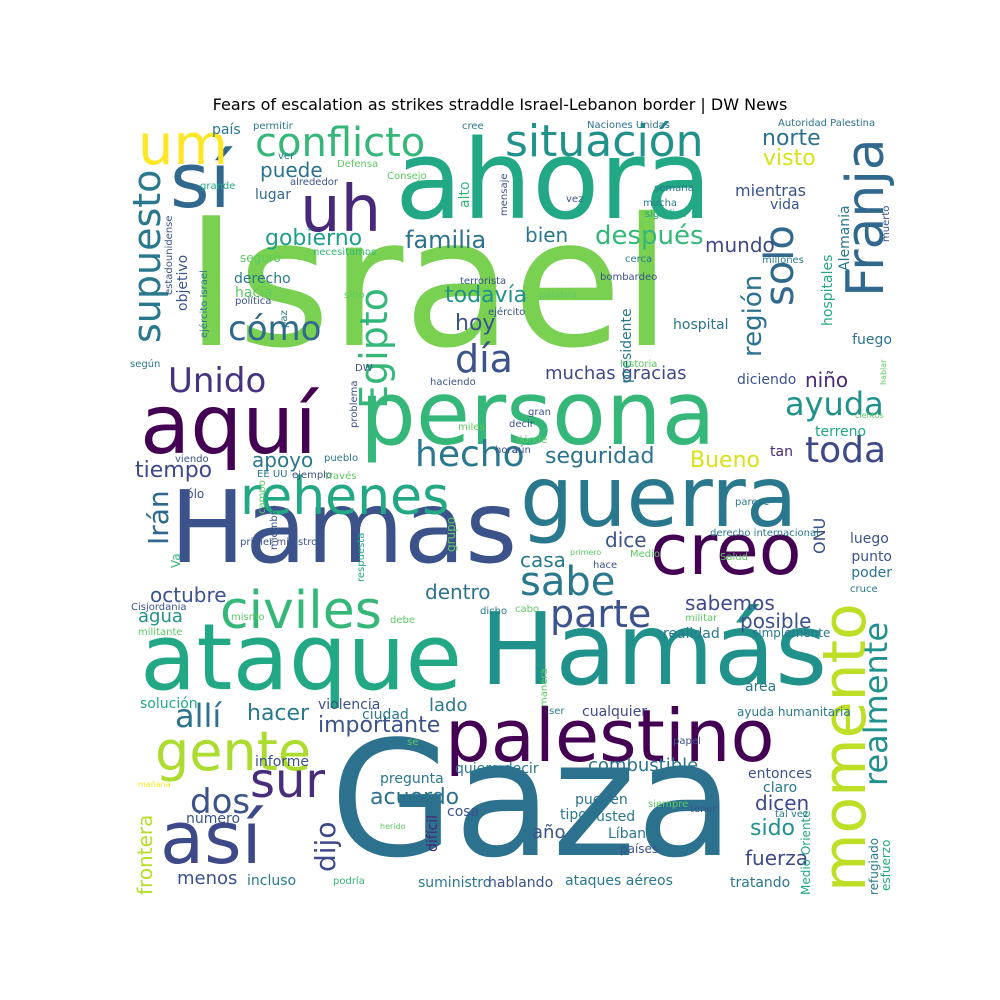  Describe the element at coordinates (217, 381) in the screenshot. I see `cloud-word: Unido` at that location.